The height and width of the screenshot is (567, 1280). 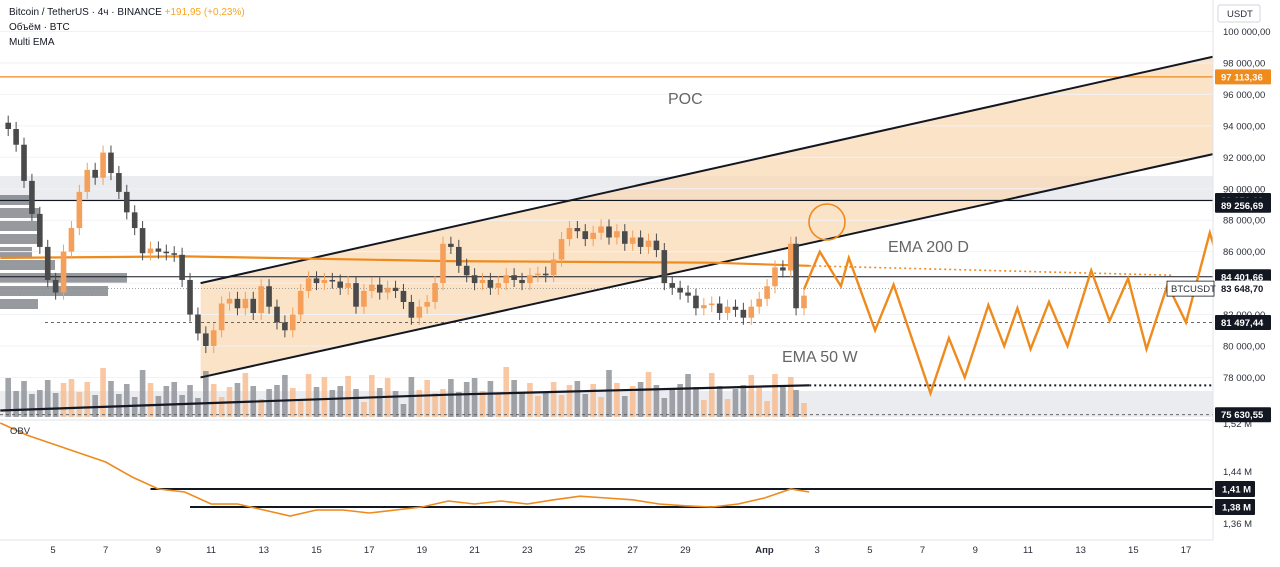 I want to click on price-tag-label: 89 256,69, so click(x=1242, y=206).